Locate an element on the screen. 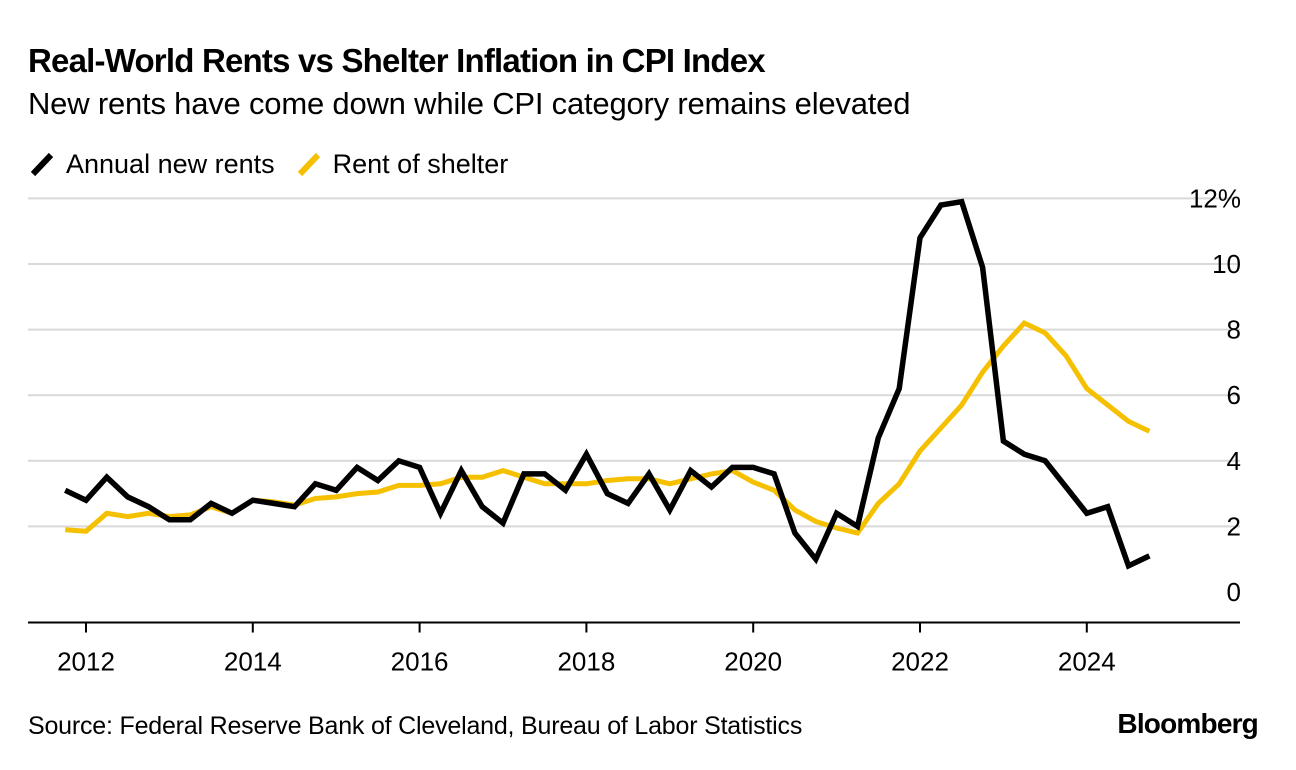  x-tick-label: 2016 is located at coordinates (420, 662).